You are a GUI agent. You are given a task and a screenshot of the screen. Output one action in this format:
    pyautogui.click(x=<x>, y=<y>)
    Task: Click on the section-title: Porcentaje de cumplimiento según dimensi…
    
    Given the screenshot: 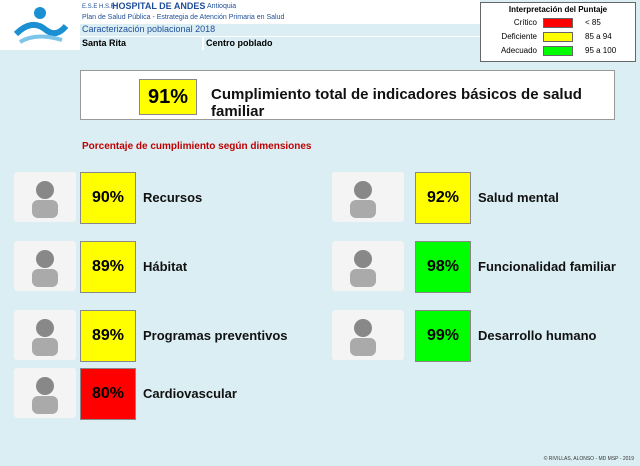 What is the action you would take?
    pyautogui.click(x=197, y=146)
    